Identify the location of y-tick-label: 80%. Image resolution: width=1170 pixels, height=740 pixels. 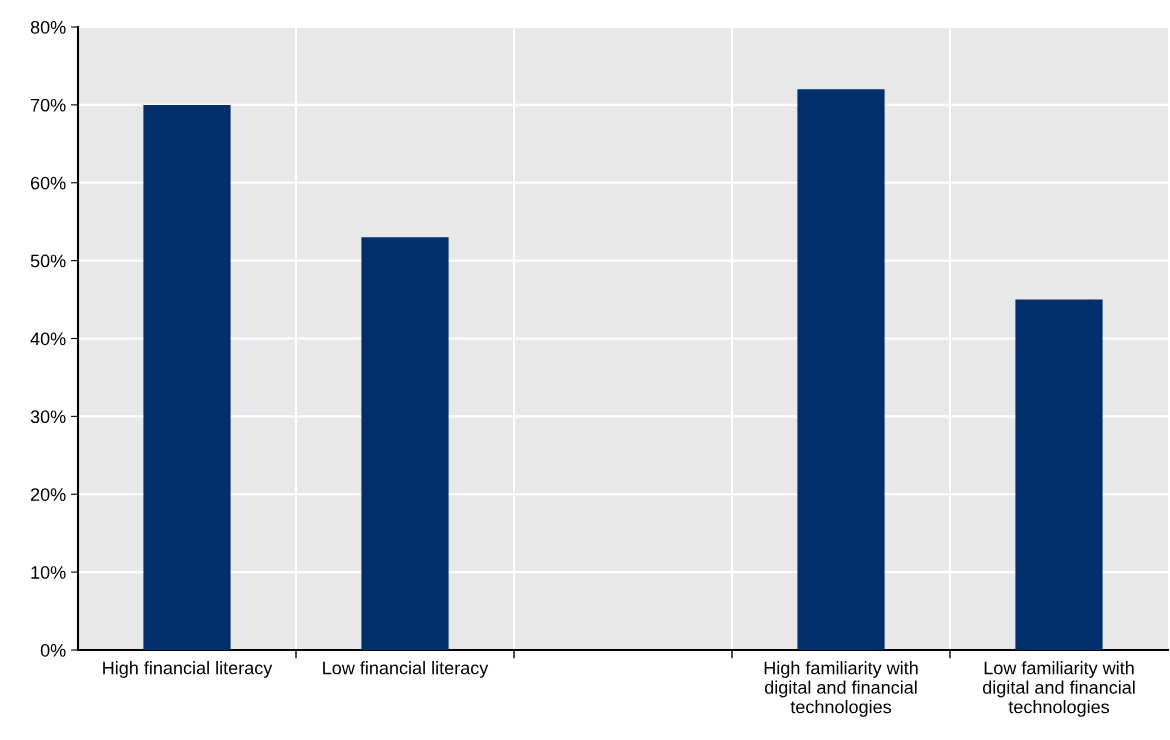
(48, 27).